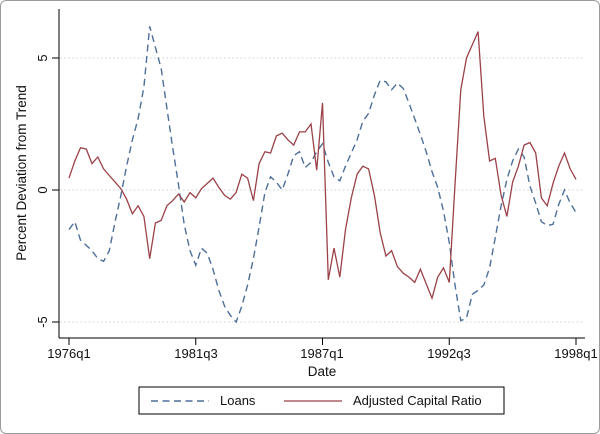 The image size is (600, 434). I want to click on y-tick-label: -5, so click(42, 322).